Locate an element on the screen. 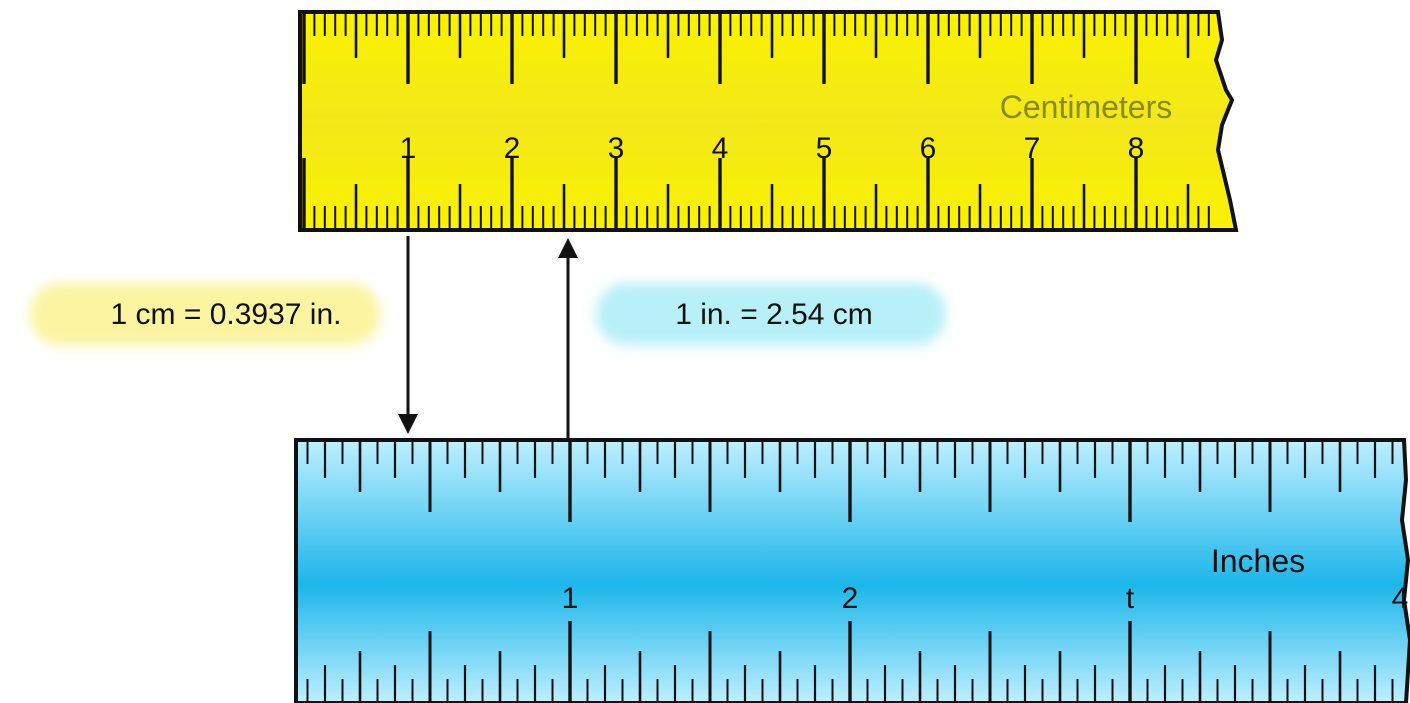 Image resolution: width=1410 pixels, height=703 pixels. centimeter-numbers: 1 2 3 4 5 6 7 8 is located at coordinates (772, 148).